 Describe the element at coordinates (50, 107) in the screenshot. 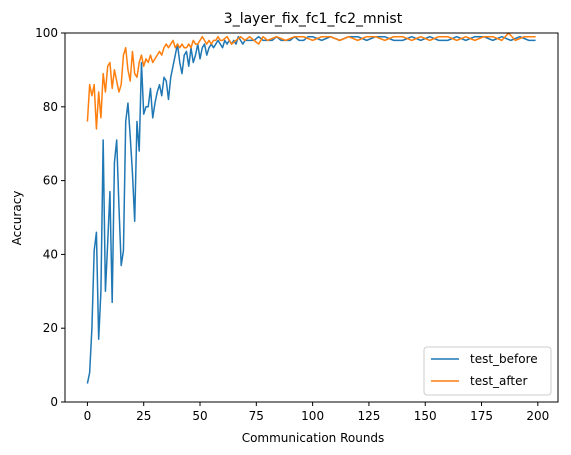

I see `y-tick-label: 80` at that location.